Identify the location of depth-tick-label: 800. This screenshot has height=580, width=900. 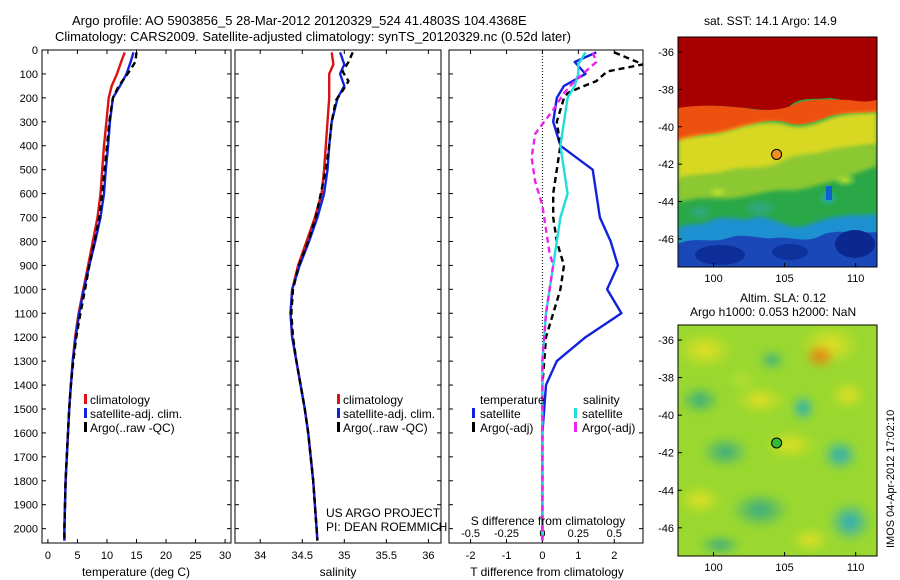
(29, 242).